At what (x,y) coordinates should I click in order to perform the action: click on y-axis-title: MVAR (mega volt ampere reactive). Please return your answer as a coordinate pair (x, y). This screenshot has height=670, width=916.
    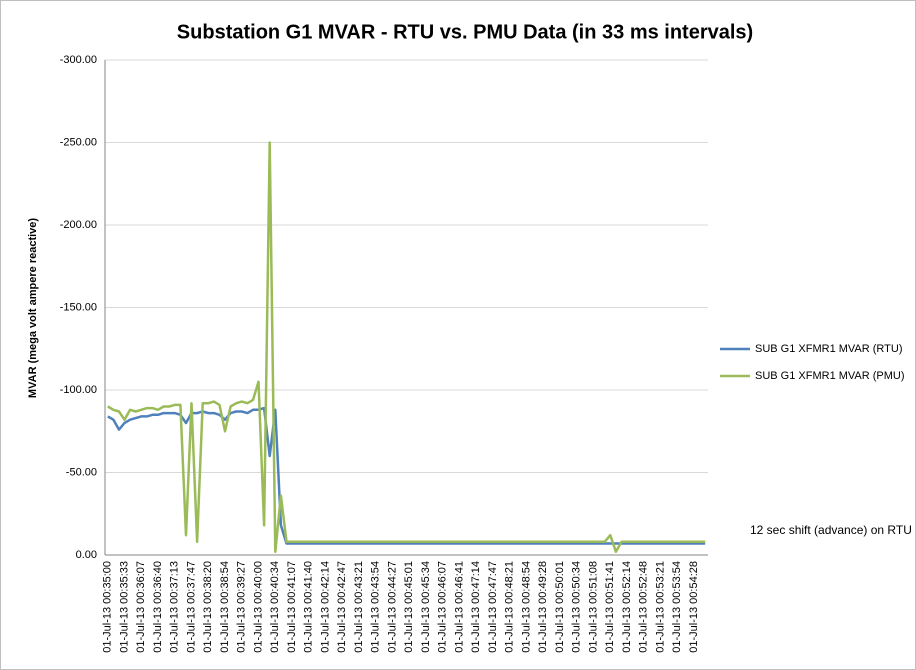
    Looking at the image, I should click on (33, 308).